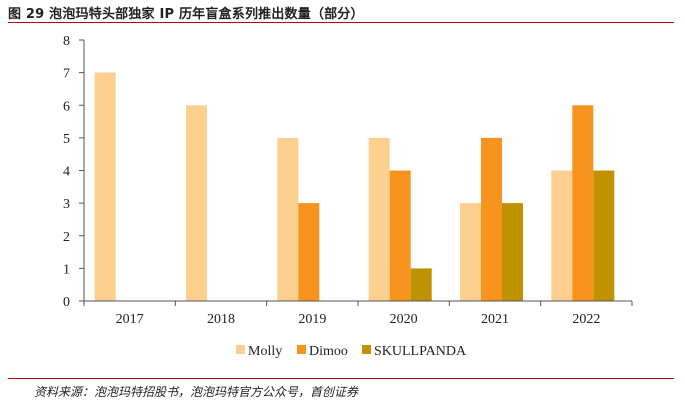 This screenshot has height=402, width=685. Describe the element at coordinates (491, 219) in the screenshot. I see `bar-dimoo-2021` at that location.